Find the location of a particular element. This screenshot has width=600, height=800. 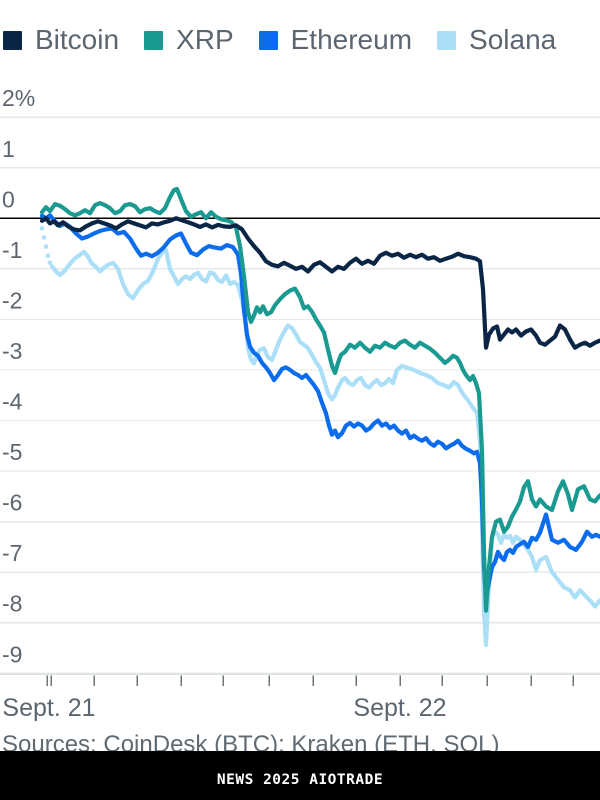

y-tick-label: -2 is located at coordinates (12, 300).